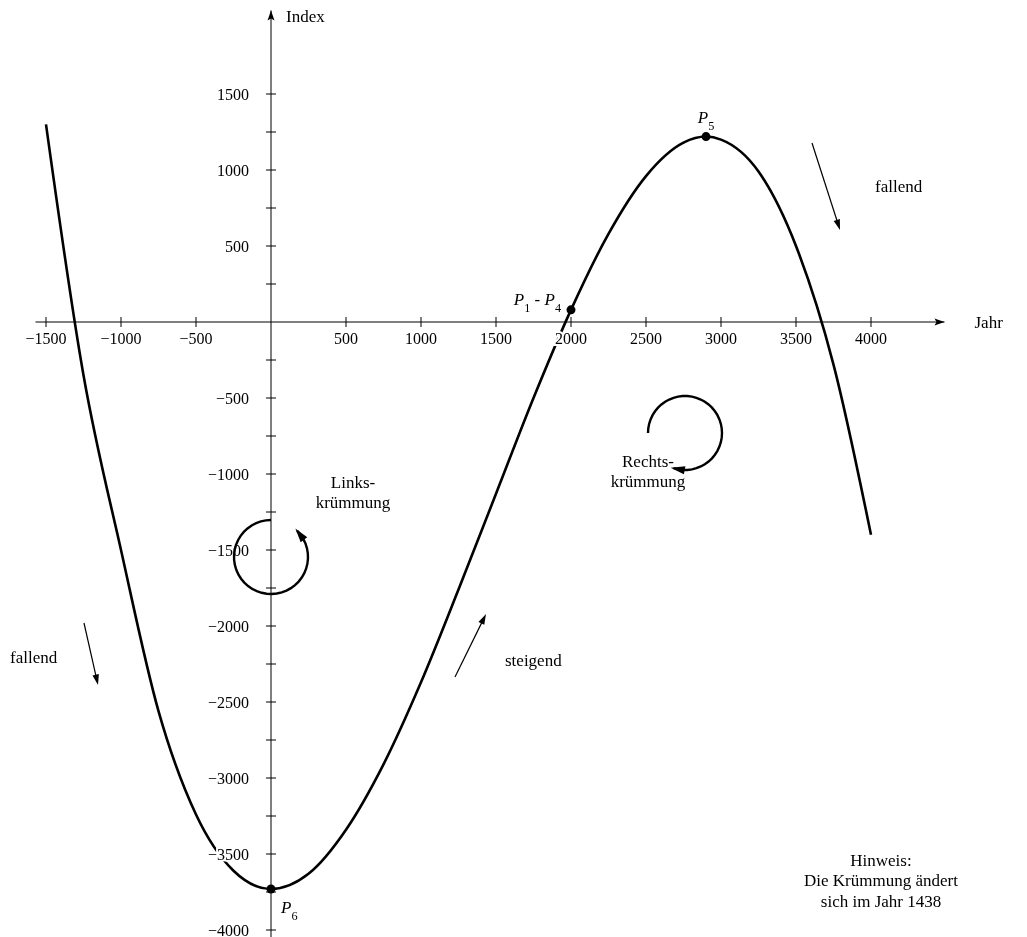  What do you see at coordinates (306, 17) in the screenshot?
I see `y-axis-title: Index` at bounding box center [306, 17].